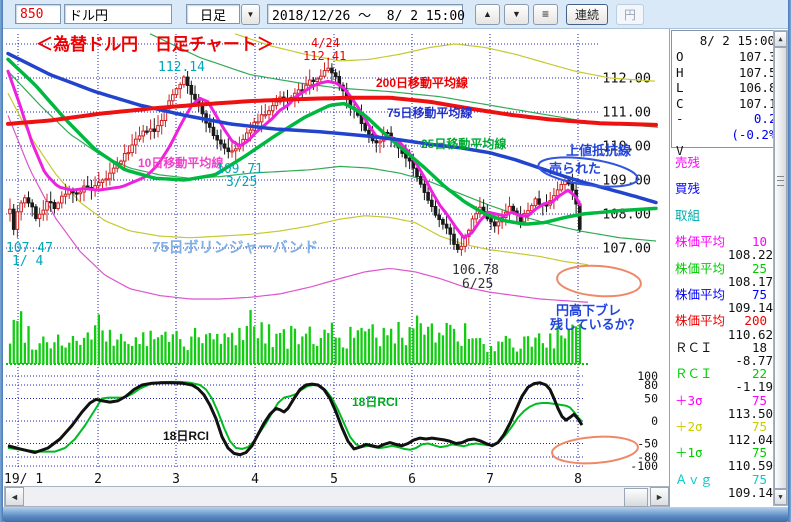 This screenshot has height=522, width=791. I want to click on sold-ellipse, so click(588, 172).